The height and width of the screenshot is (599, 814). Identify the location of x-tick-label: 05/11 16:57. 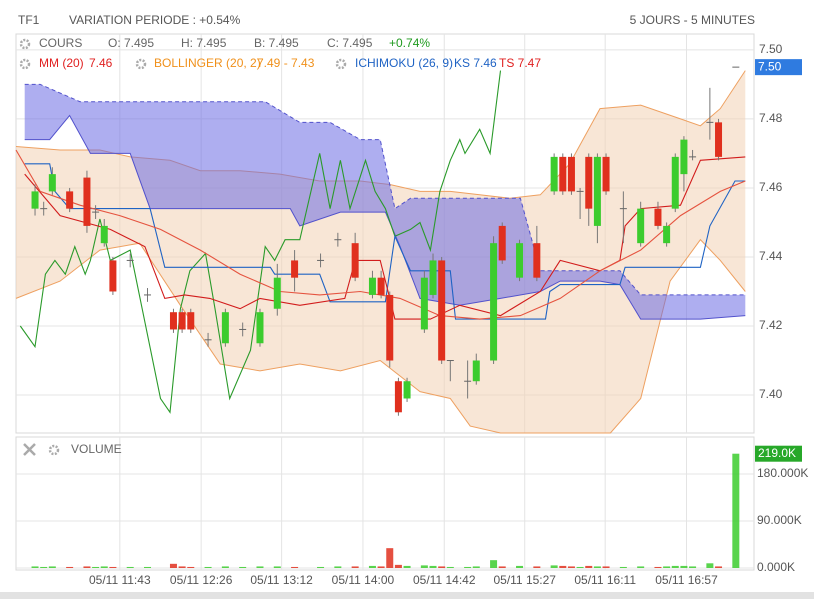
(686, 580).